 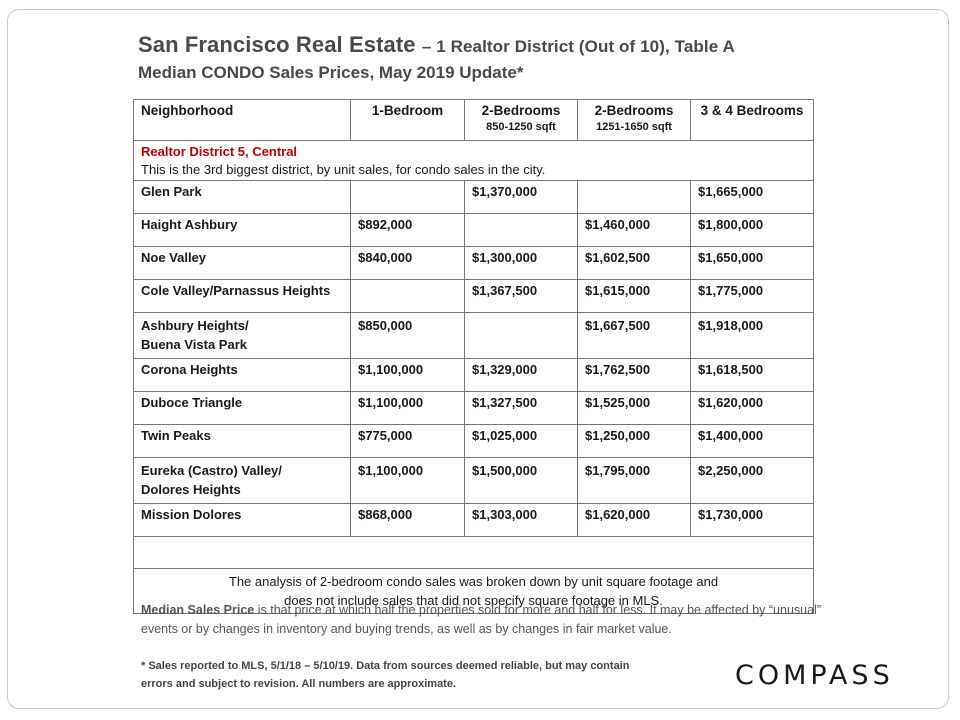 What do you see at coordinates (634, 335) in the screenshot?
I see `price-2-bedrooms-large: $1,667,500` at bounding box center [634, 335].